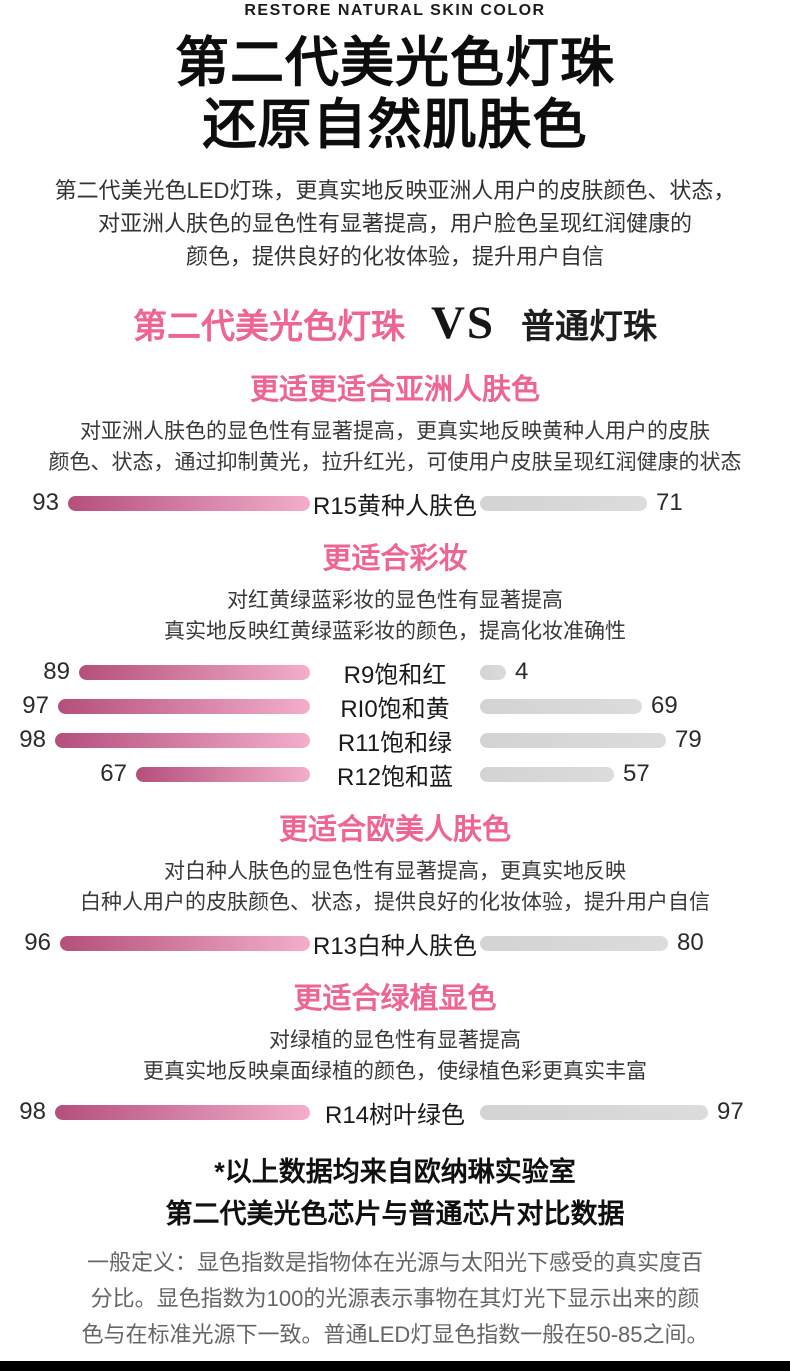  What do you see at coordinates (395, 559) in the screenshot?
I see `section-heading: 更适合彩妆` at bounding box center [395, 559].